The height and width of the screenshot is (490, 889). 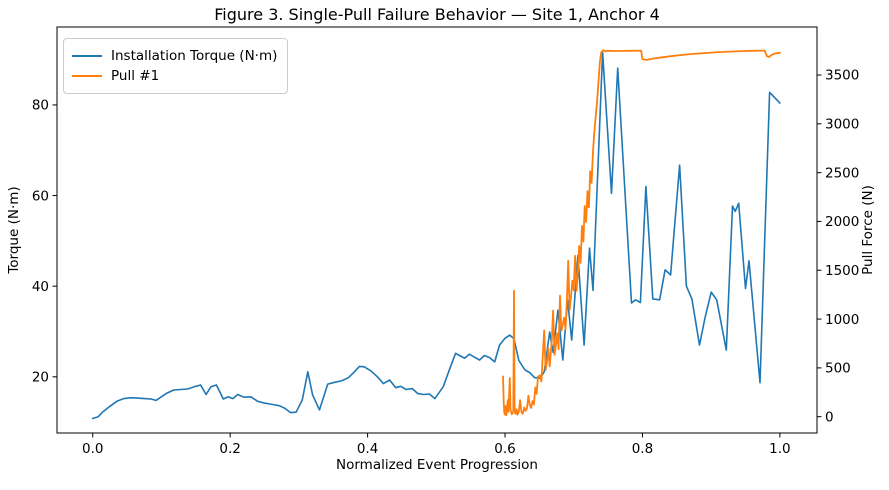 I want to click on y-right-tick-label: 1000, so click(x=842, y=320).